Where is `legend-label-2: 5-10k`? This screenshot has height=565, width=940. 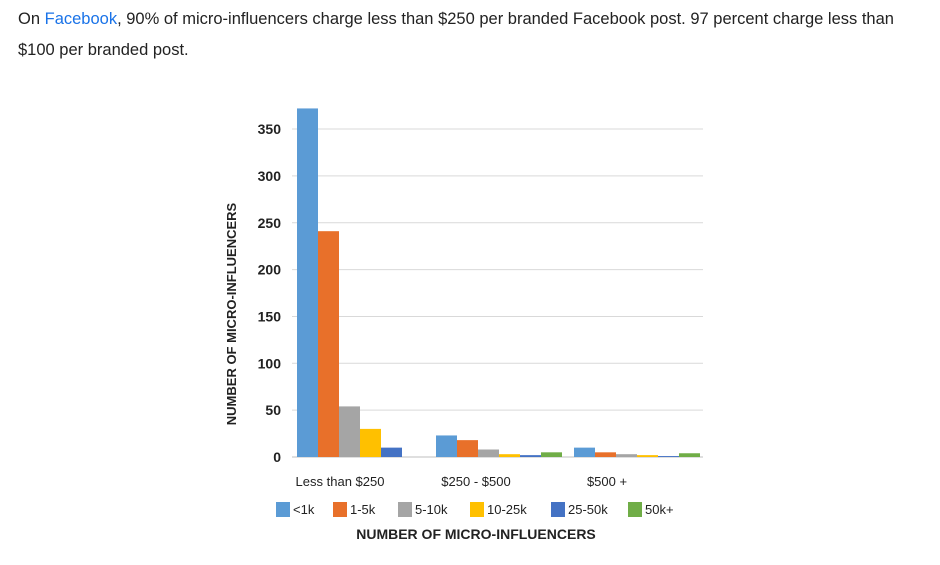 legend-label-2: 5-10k is located at coordinates (431, 509).